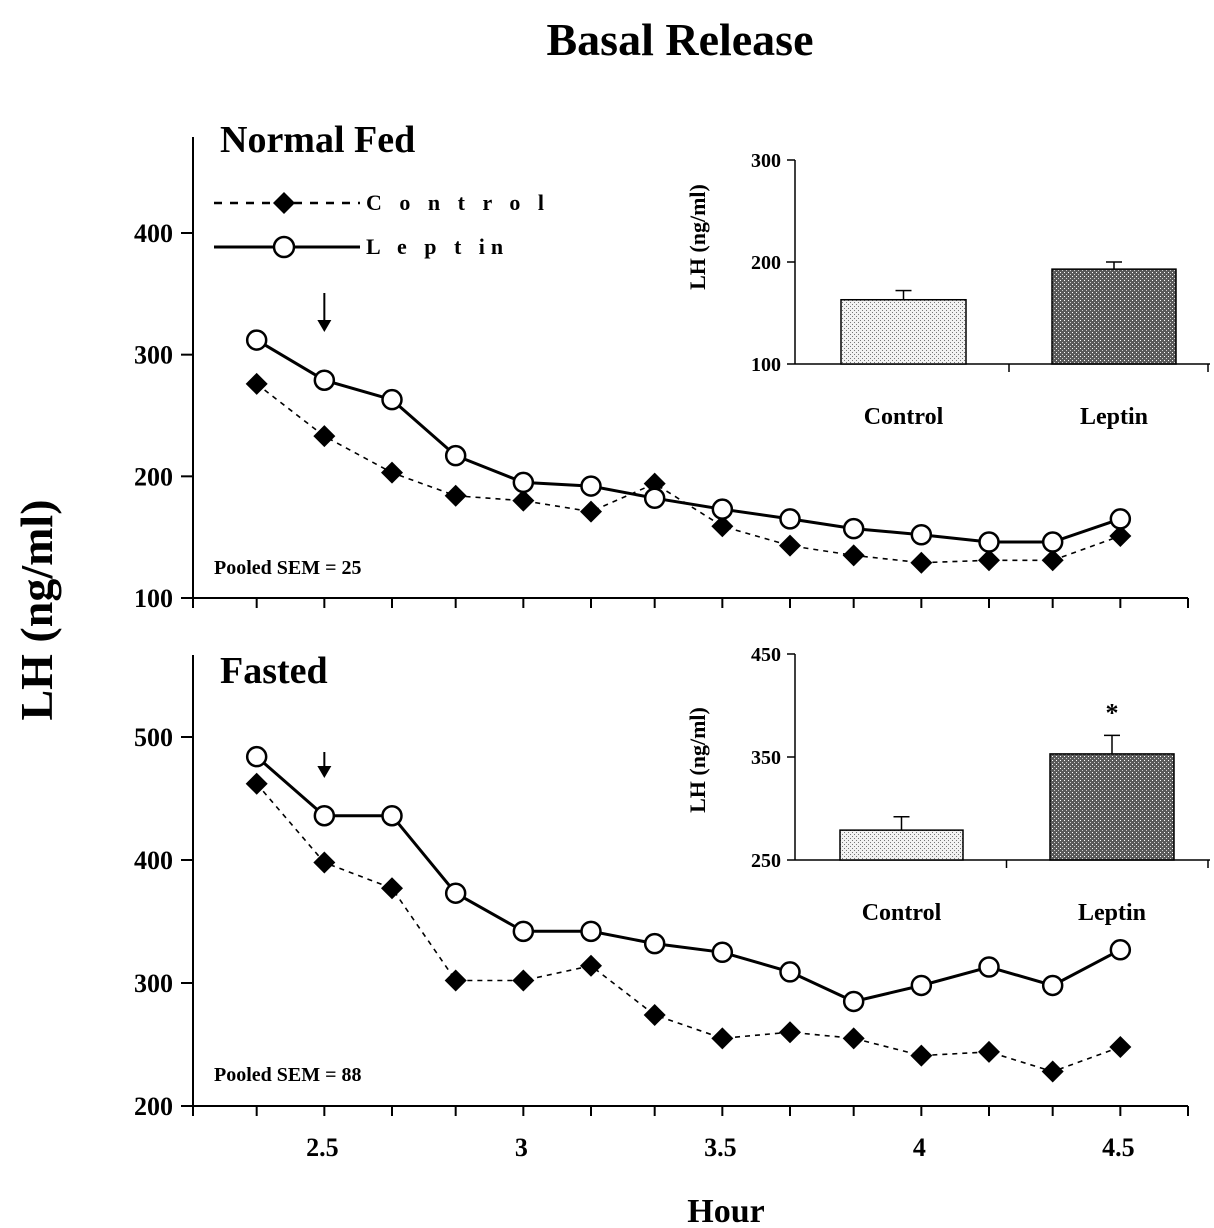 The height and width of the screenshot is (1228, 1214). I want to click on x-tick-label: 3.5, so click(720, 1147).